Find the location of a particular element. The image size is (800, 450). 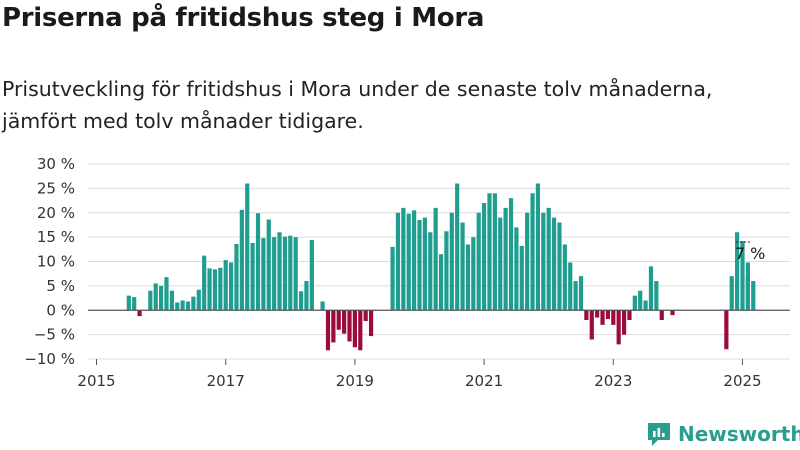

brand-name: Newsworthy is located at coordinates (739, 434).